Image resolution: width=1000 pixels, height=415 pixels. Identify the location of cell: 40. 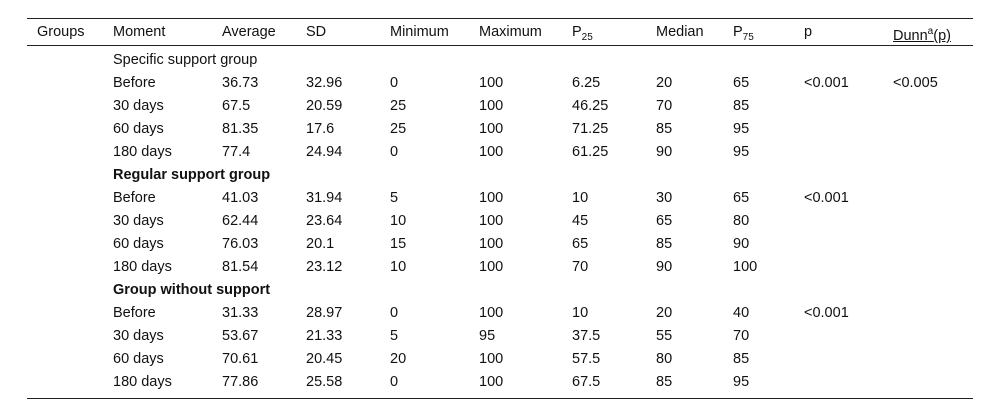
(741, 313).